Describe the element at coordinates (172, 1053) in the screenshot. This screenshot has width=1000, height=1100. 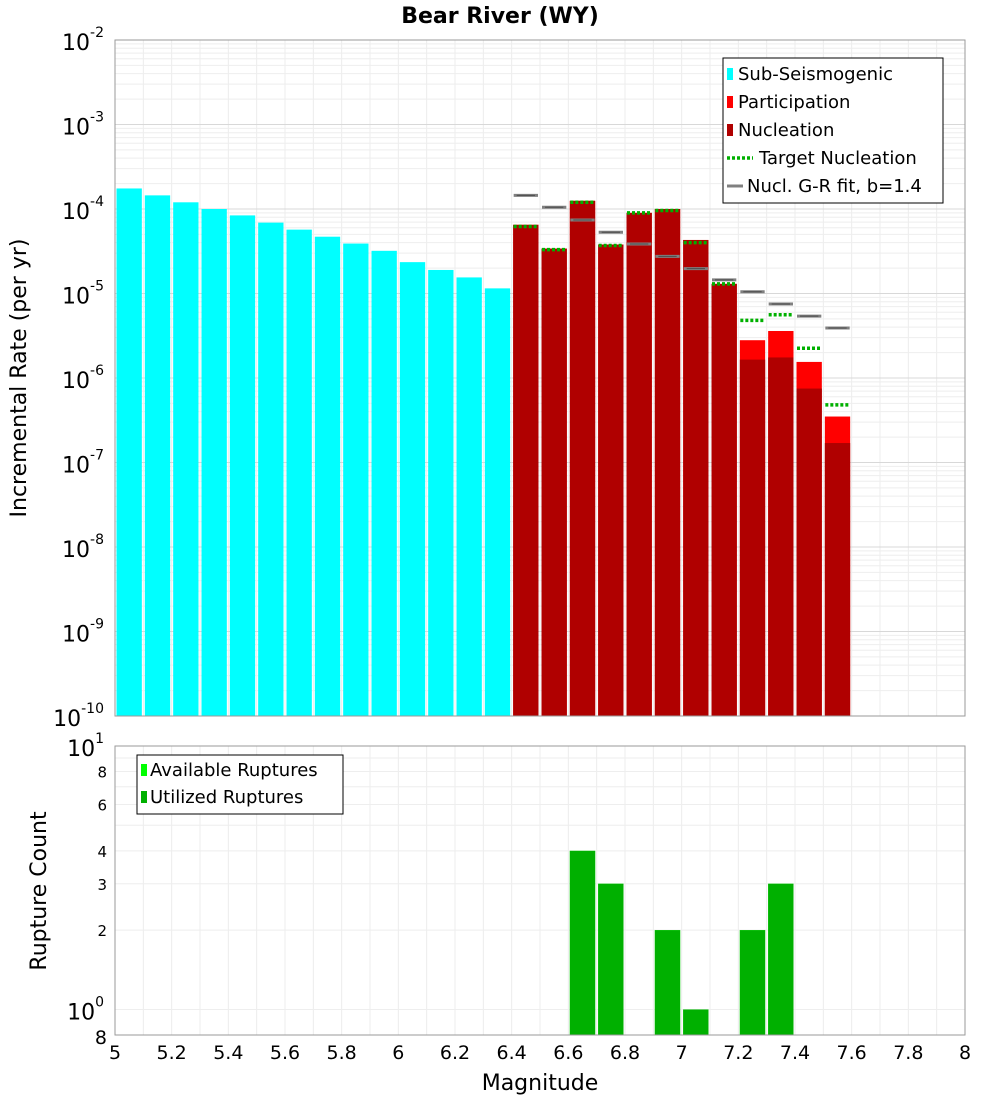
I see `x-tick-label: 5.2` at that location.